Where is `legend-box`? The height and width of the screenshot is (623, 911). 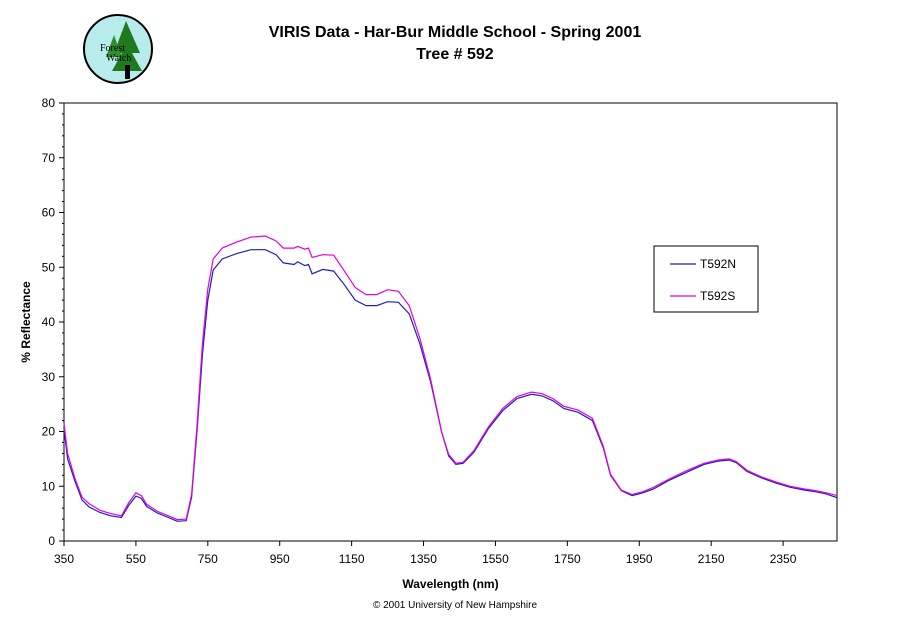 legend-box is located at coordinates (706, 279).